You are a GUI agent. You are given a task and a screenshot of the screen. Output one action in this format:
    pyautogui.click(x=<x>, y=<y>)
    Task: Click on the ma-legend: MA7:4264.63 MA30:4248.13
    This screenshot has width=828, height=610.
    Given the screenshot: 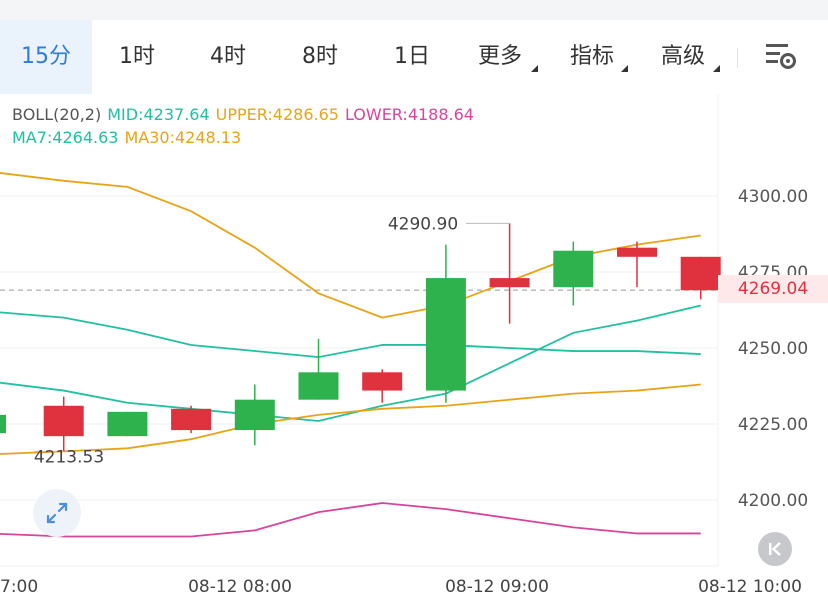 What is the action you would take?
    pyautogui.click(x=129, y=137)
    